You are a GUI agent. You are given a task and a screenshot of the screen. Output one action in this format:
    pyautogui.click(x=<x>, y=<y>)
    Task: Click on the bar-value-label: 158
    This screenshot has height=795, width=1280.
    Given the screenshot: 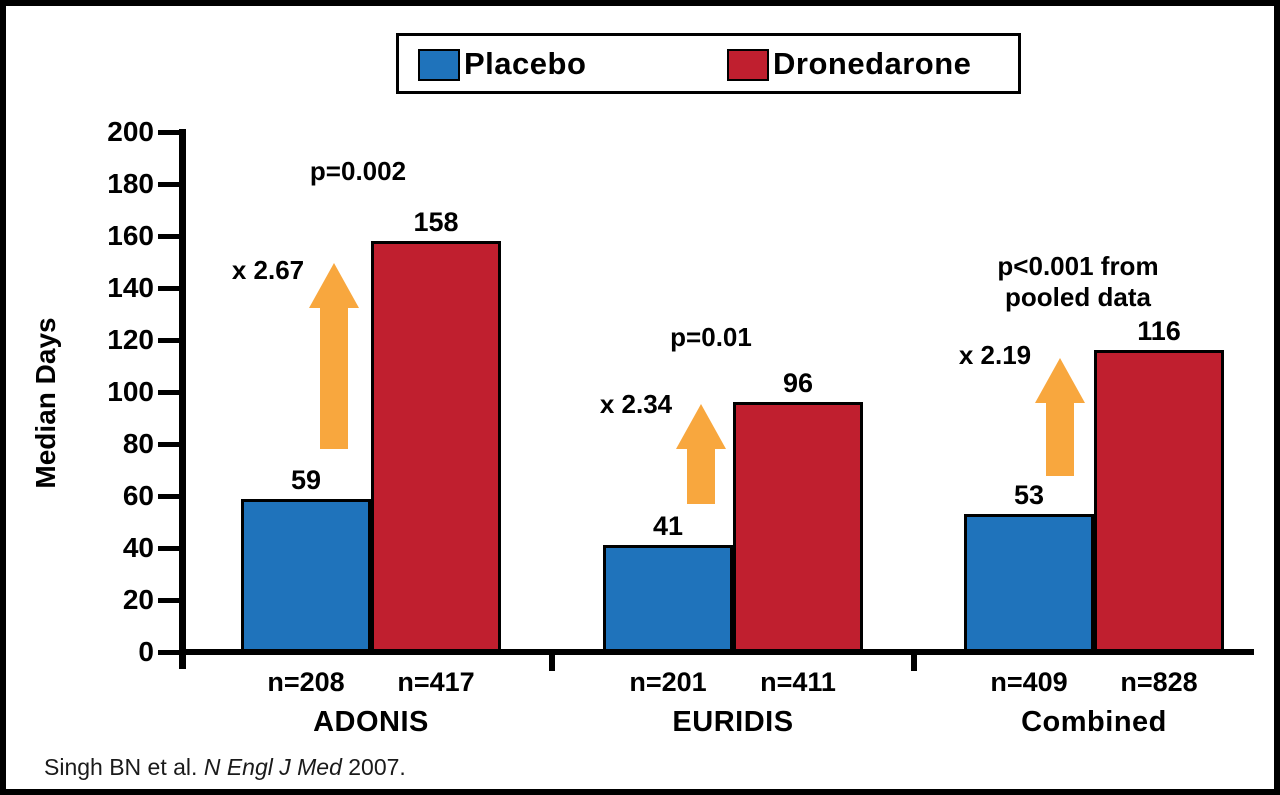 What is the action you would take?
    pyautogui.click(x=436, y=222)
    